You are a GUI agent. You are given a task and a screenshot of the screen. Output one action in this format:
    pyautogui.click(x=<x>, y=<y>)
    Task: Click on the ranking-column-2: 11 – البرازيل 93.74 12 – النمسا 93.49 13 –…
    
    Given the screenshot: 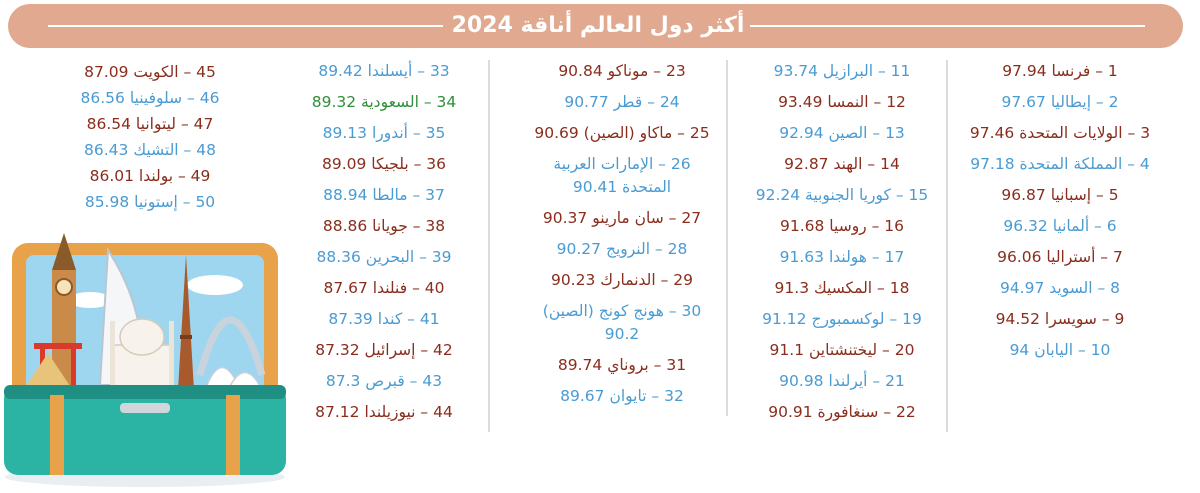 What is the action you would take?
    pyautogui.click(x=849, y=246)
    